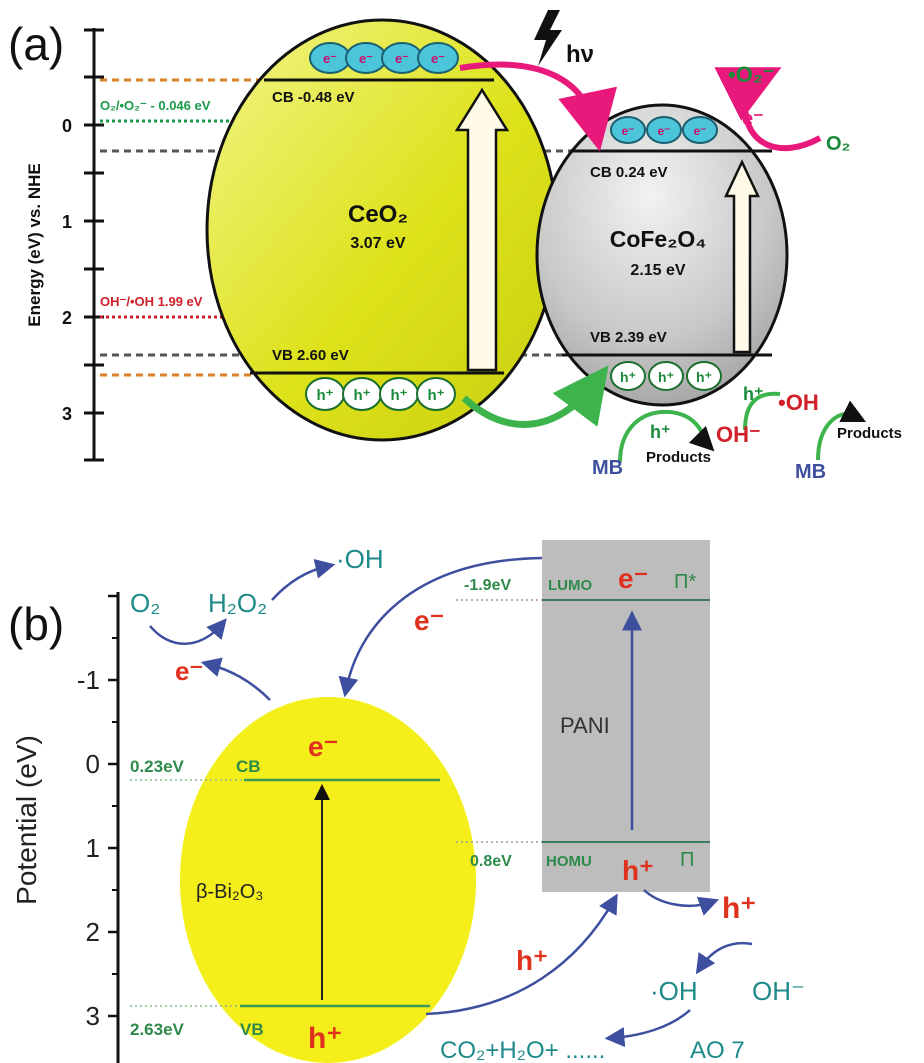 The height and width of the screenshot is (1063, 924). Describe the element at coordinates (810, 472) in the screenshot. I see `mb-label-right: MB` at that location.